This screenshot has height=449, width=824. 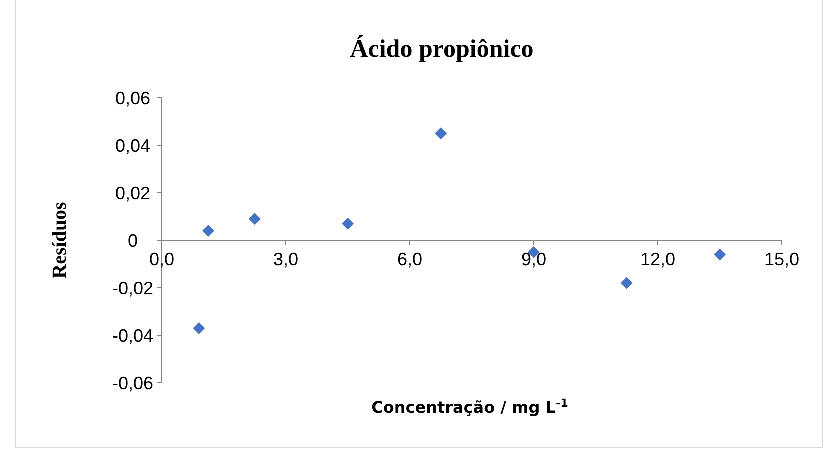 I want to click on x-tick-label: 15,0, so click(x=782, y=260).